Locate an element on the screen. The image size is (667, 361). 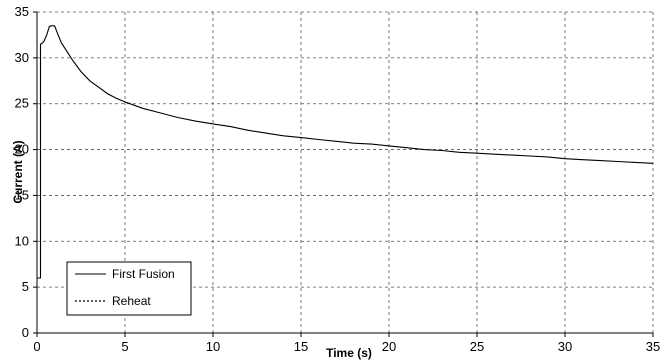
y-tick-label-0: 0 is located at coordinates (25, 332).